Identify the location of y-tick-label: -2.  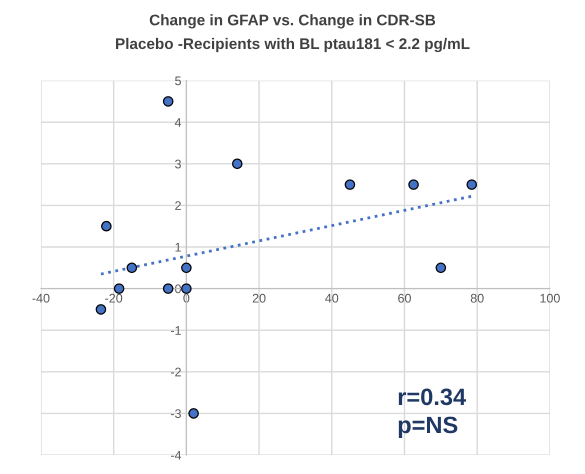
(175, 372).